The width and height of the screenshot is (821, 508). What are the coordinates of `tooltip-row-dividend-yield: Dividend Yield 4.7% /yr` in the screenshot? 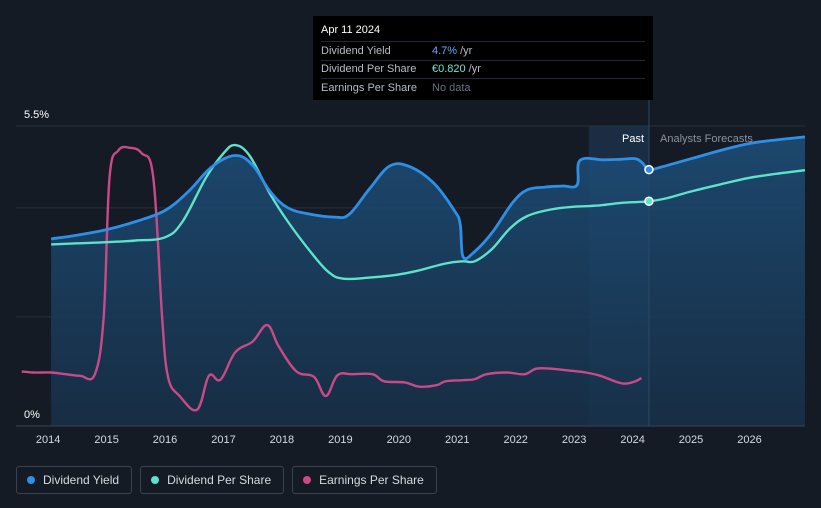 It's located at (483, 50).